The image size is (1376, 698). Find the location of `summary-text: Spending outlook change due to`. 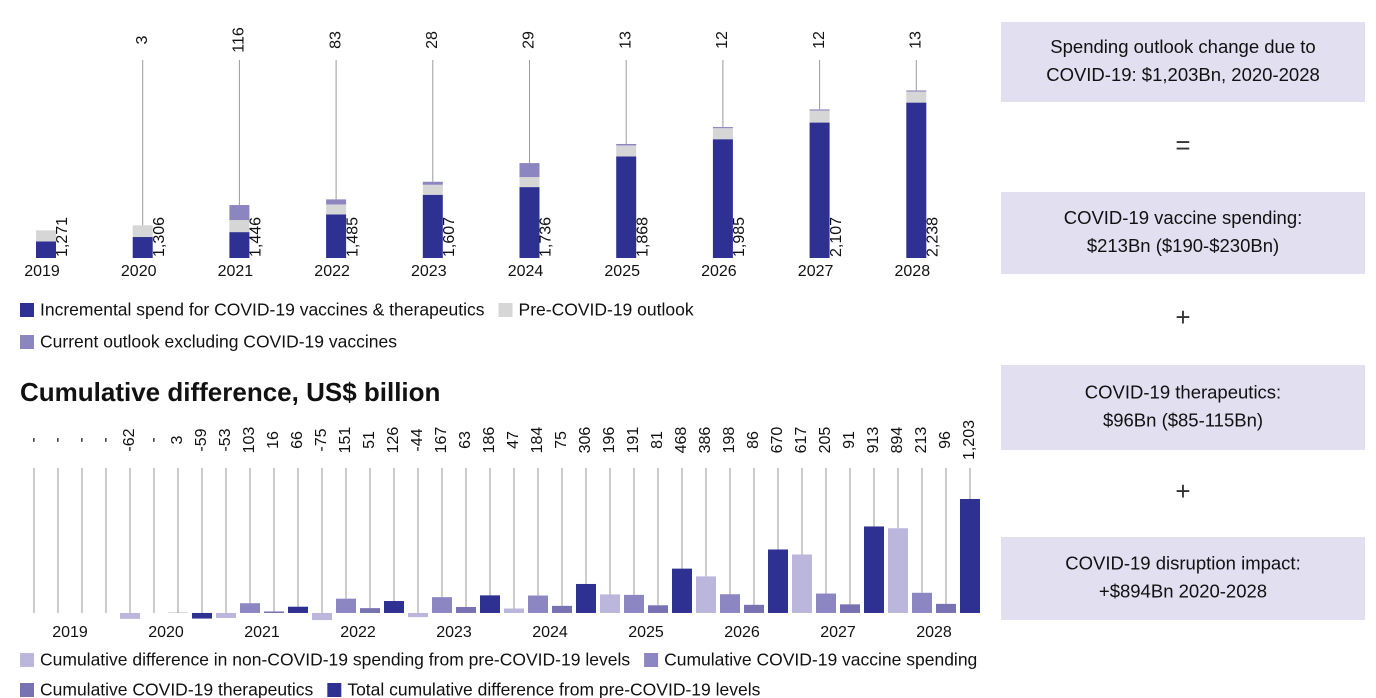

summary-text: Spending outlook change due to is located at coordinates (1182, 46).